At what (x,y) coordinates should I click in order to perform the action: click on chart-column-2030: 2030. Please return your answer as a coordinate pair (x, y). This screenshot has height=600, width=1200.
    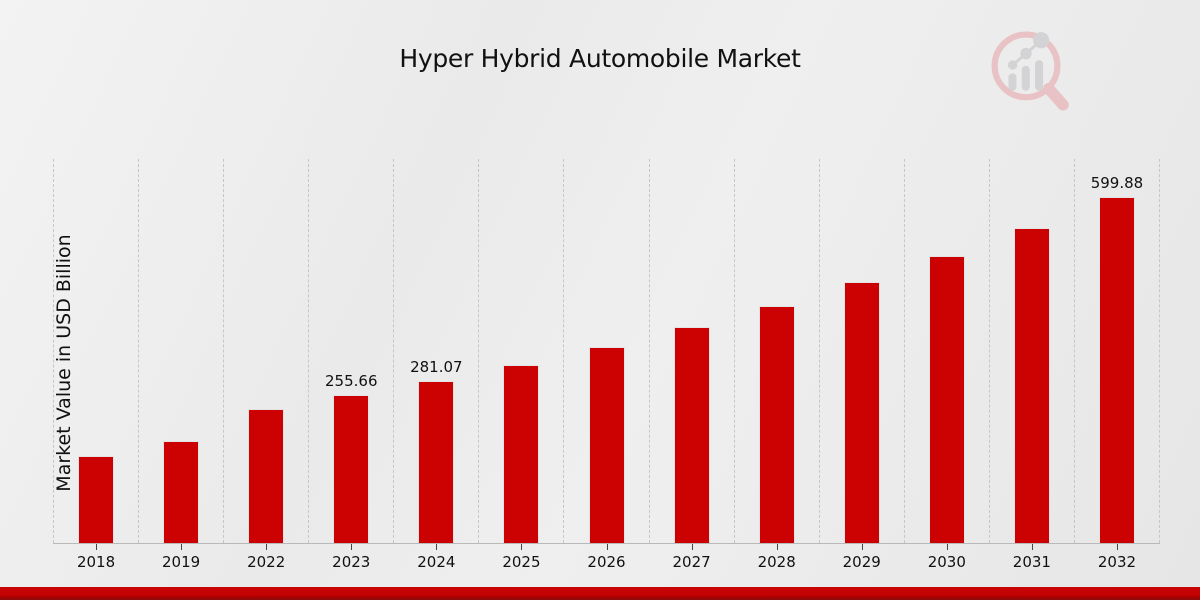
    Looking at the image, I should click on (946, 365).